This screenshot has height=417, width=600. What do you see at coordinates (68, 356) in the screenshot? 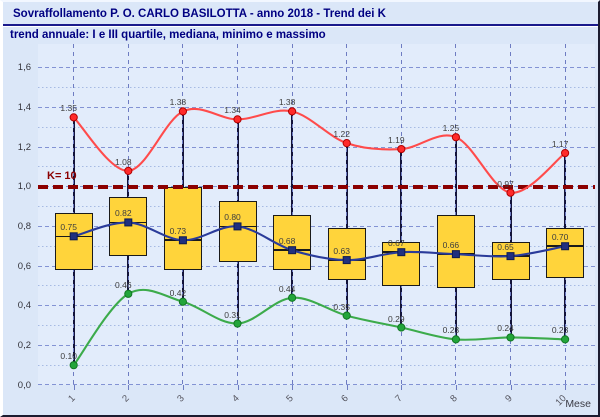
I see `minimo-data-label: 0.10` at bounding box center [68, 356].